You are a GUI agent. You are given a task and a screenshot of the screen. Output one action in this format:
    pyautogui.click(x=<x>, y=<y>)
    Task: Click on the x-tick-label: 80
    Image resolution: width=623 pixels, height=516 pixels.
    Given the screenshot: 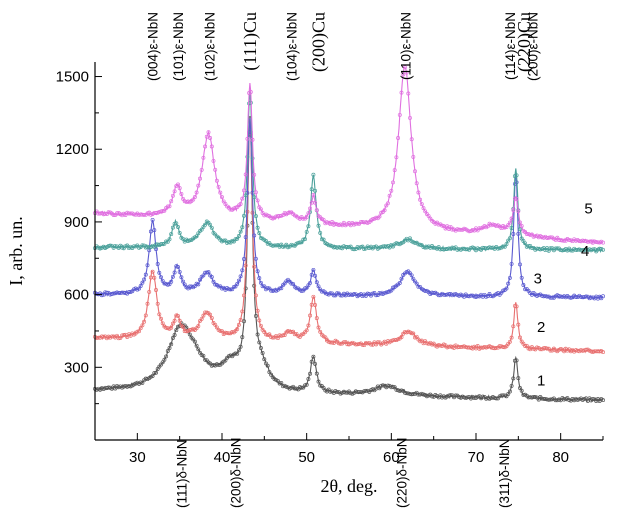 What is the action you would take?
    pyautogui.click(x=560, y=457)
    